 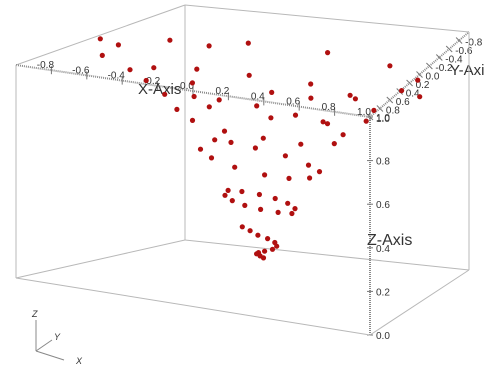 I want to click on y-axis-line, so click(x=419, y=74).